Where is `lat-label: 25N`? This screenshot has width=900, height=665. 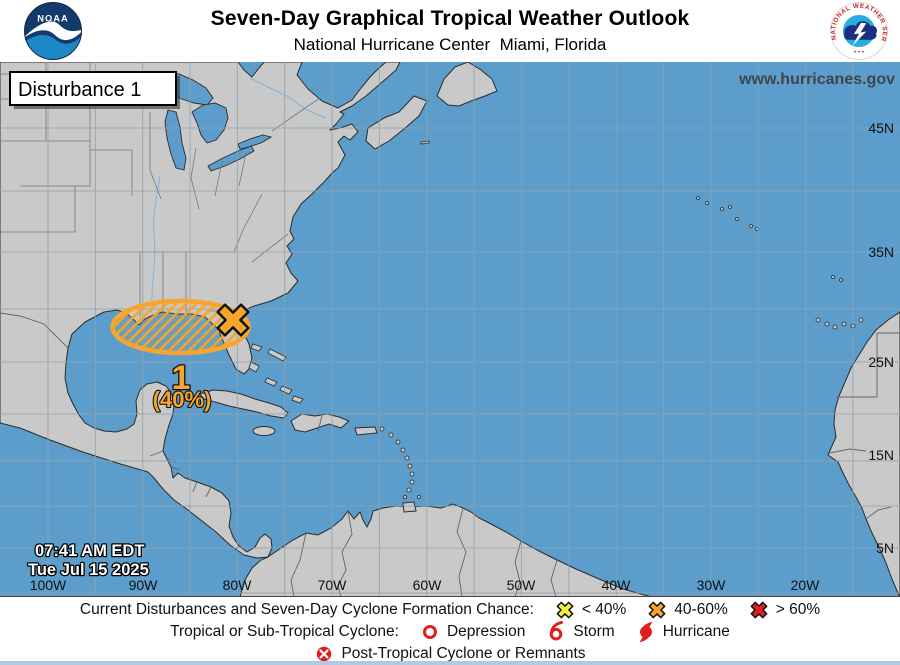
lat-label: 25N is located at coordinates (881, 362).